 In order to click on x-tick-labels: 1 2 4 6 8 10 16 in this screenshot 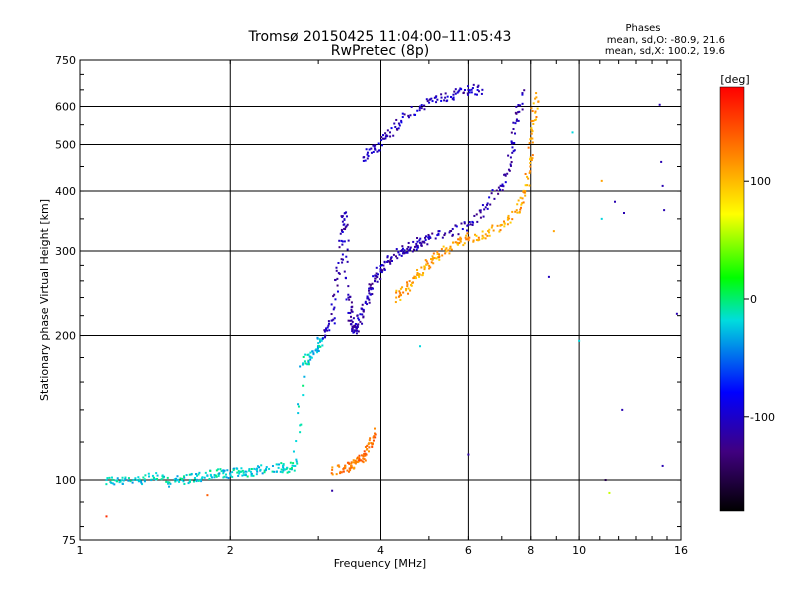, I will do `click(383, 550)`.